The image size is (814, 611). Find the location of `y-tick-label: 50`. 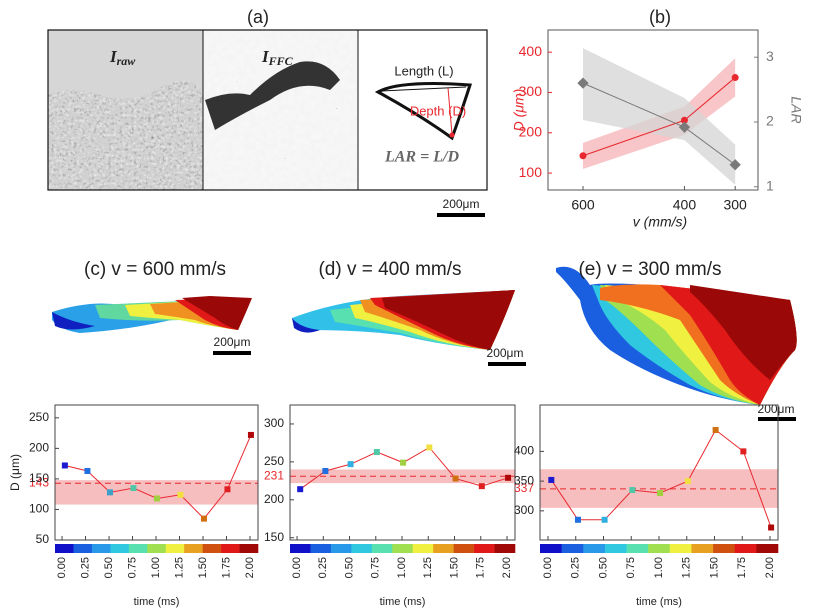

y-tick-label: 50 is located at coordinates (43, 539).